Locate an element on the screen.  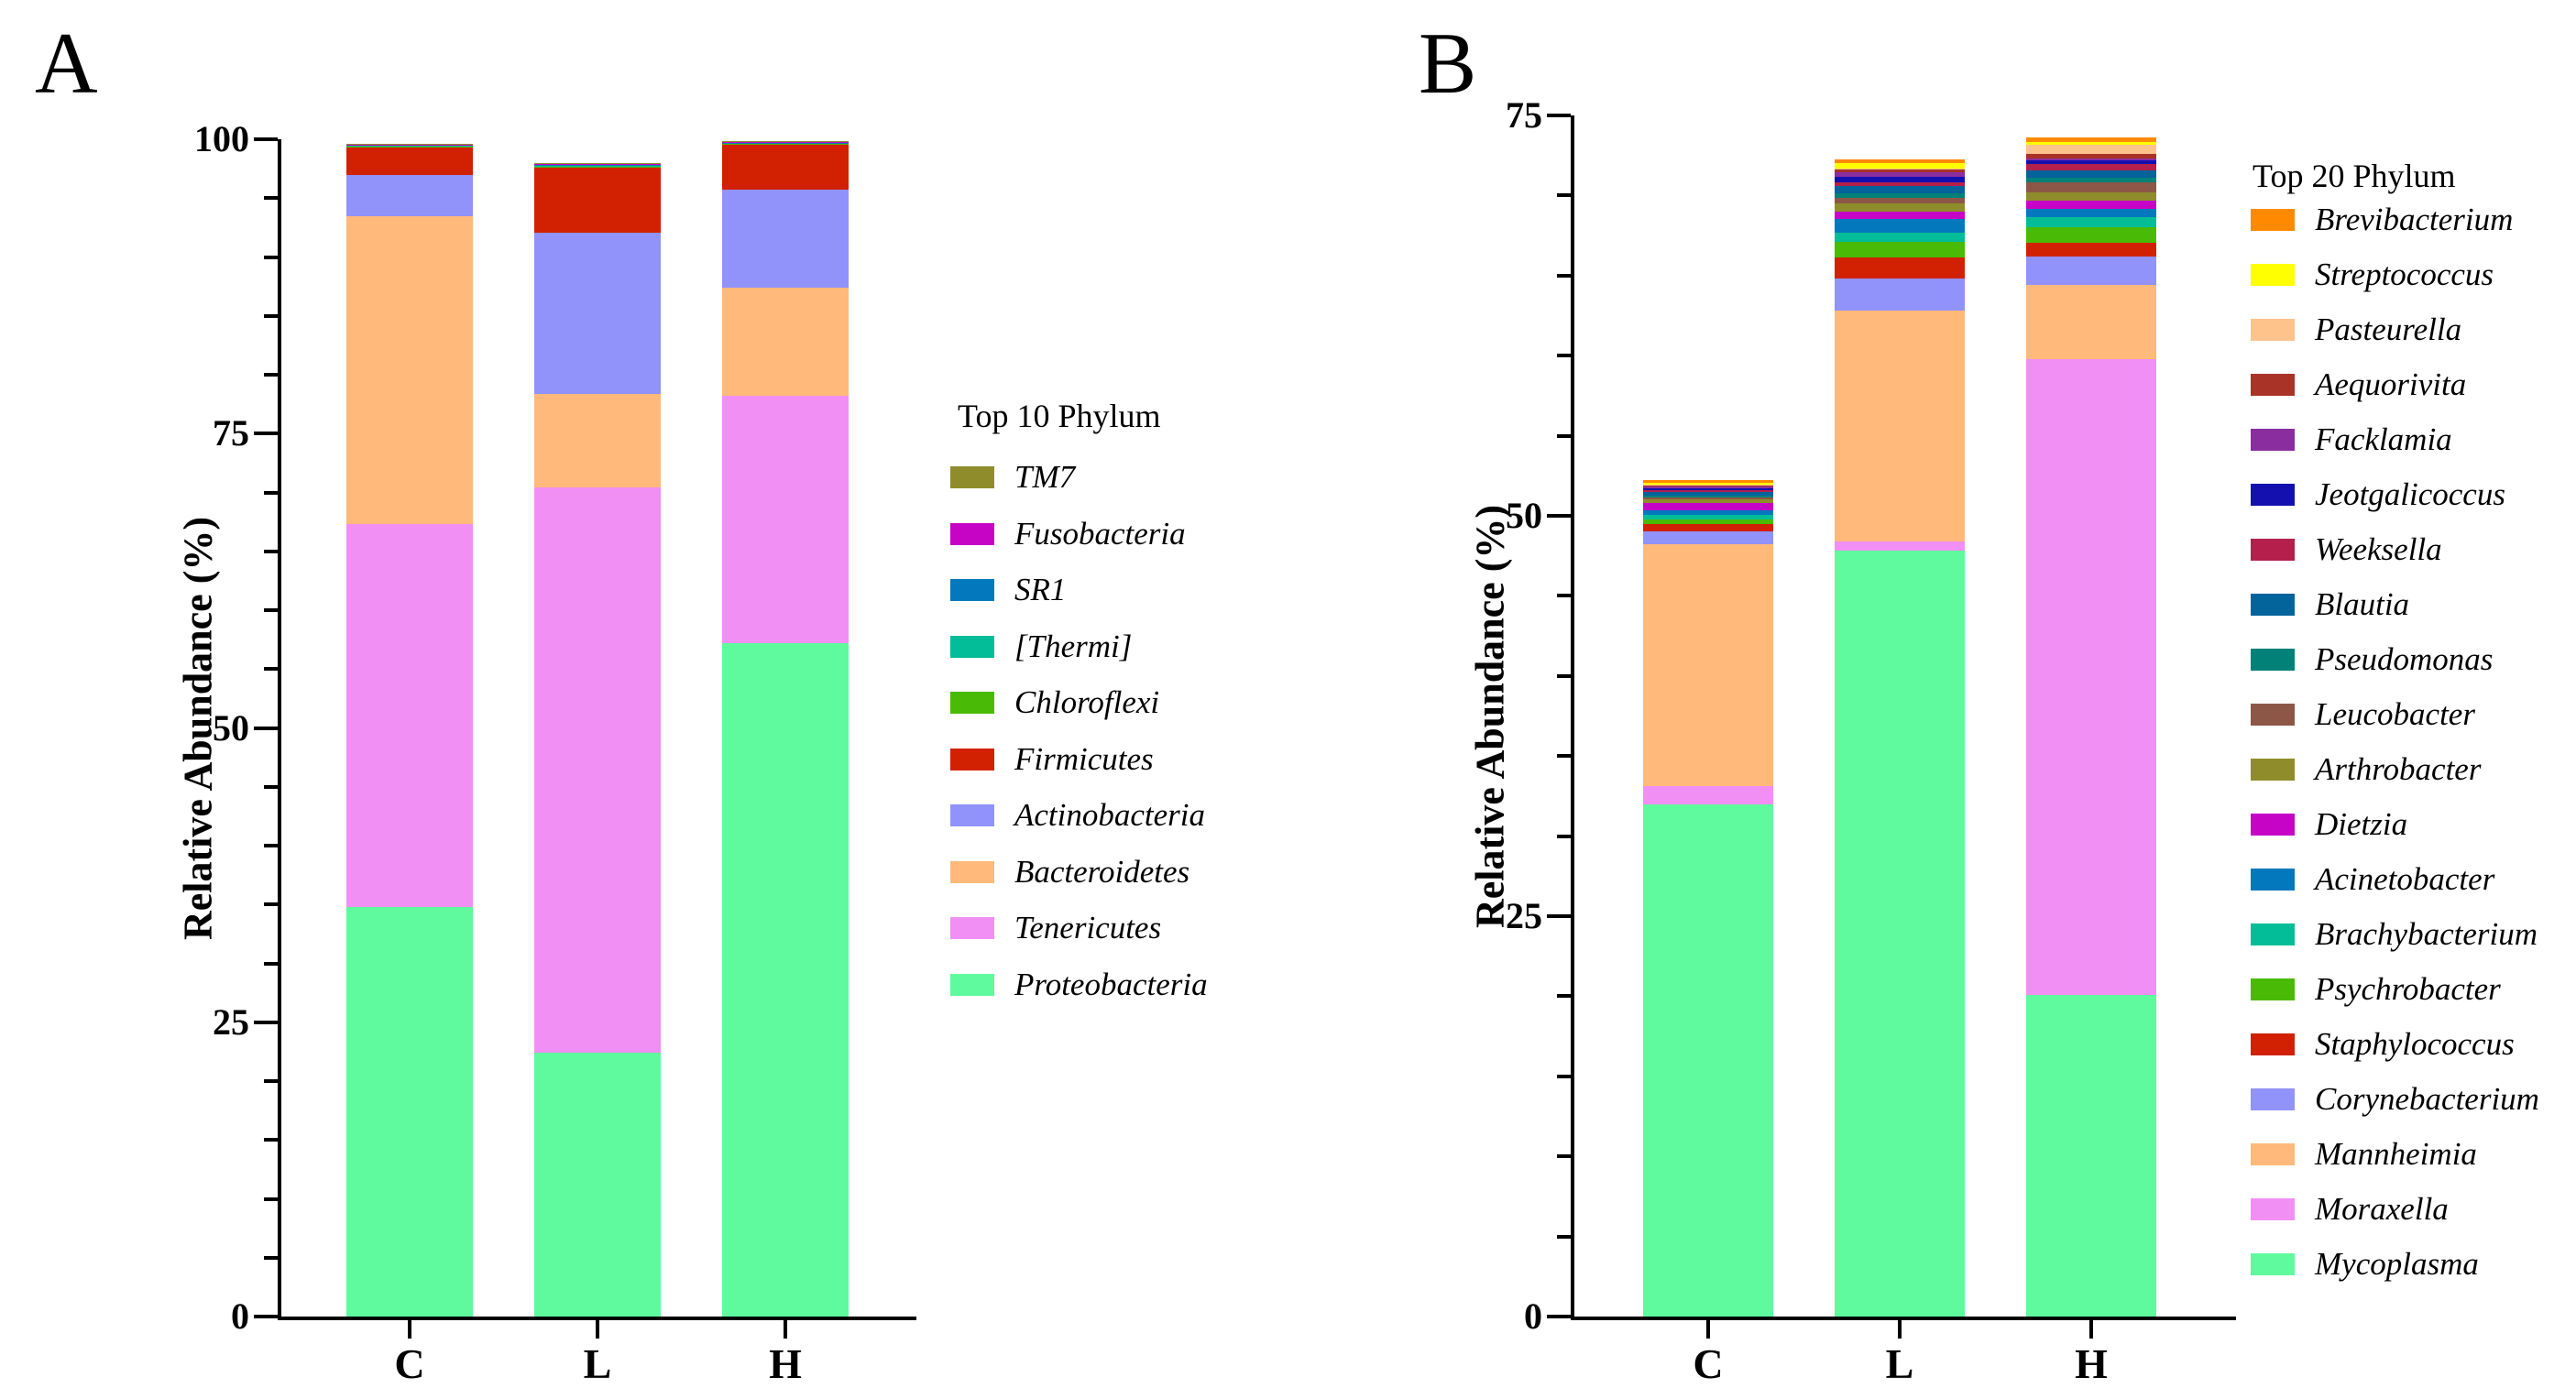
bar-segment-Leucobacter-L is located at coordinates (1900, 200).